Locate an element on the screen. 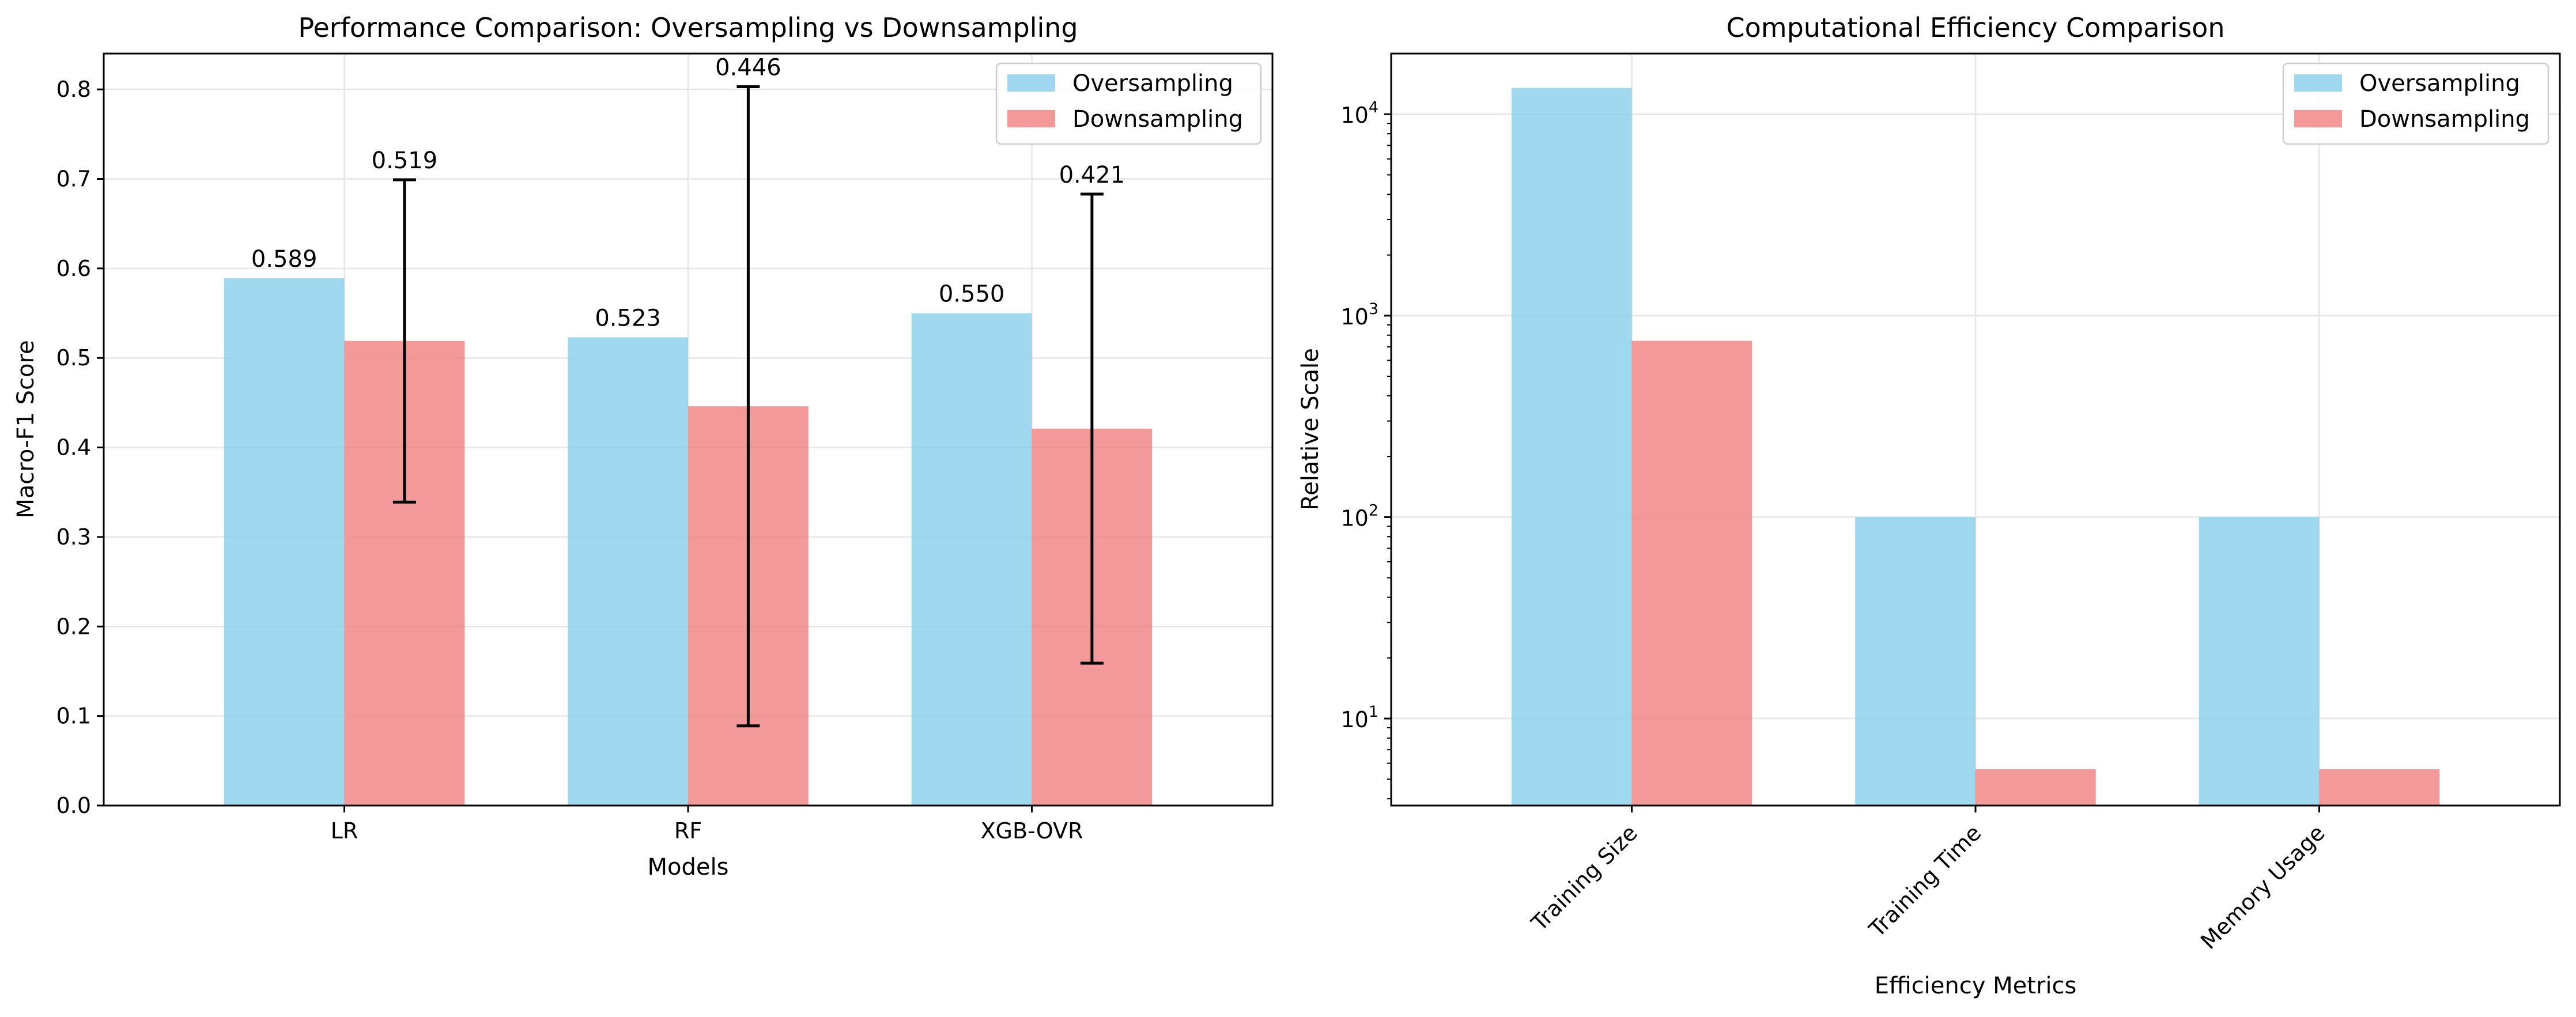 The image size is (2576, 1017). y-axis-ticks: 0.0 0.1 0.2 0.3 0.4 0.5 0.6 0.7 0.8 is located at coordinates (80, 447).